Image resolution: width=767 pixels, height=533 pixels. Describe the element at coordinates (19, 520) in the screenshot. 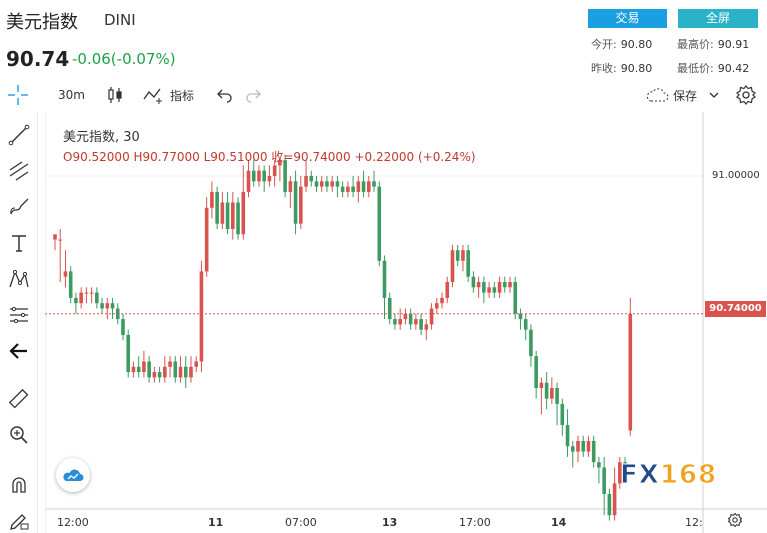

I see `pencil-lock-icon` at that location.